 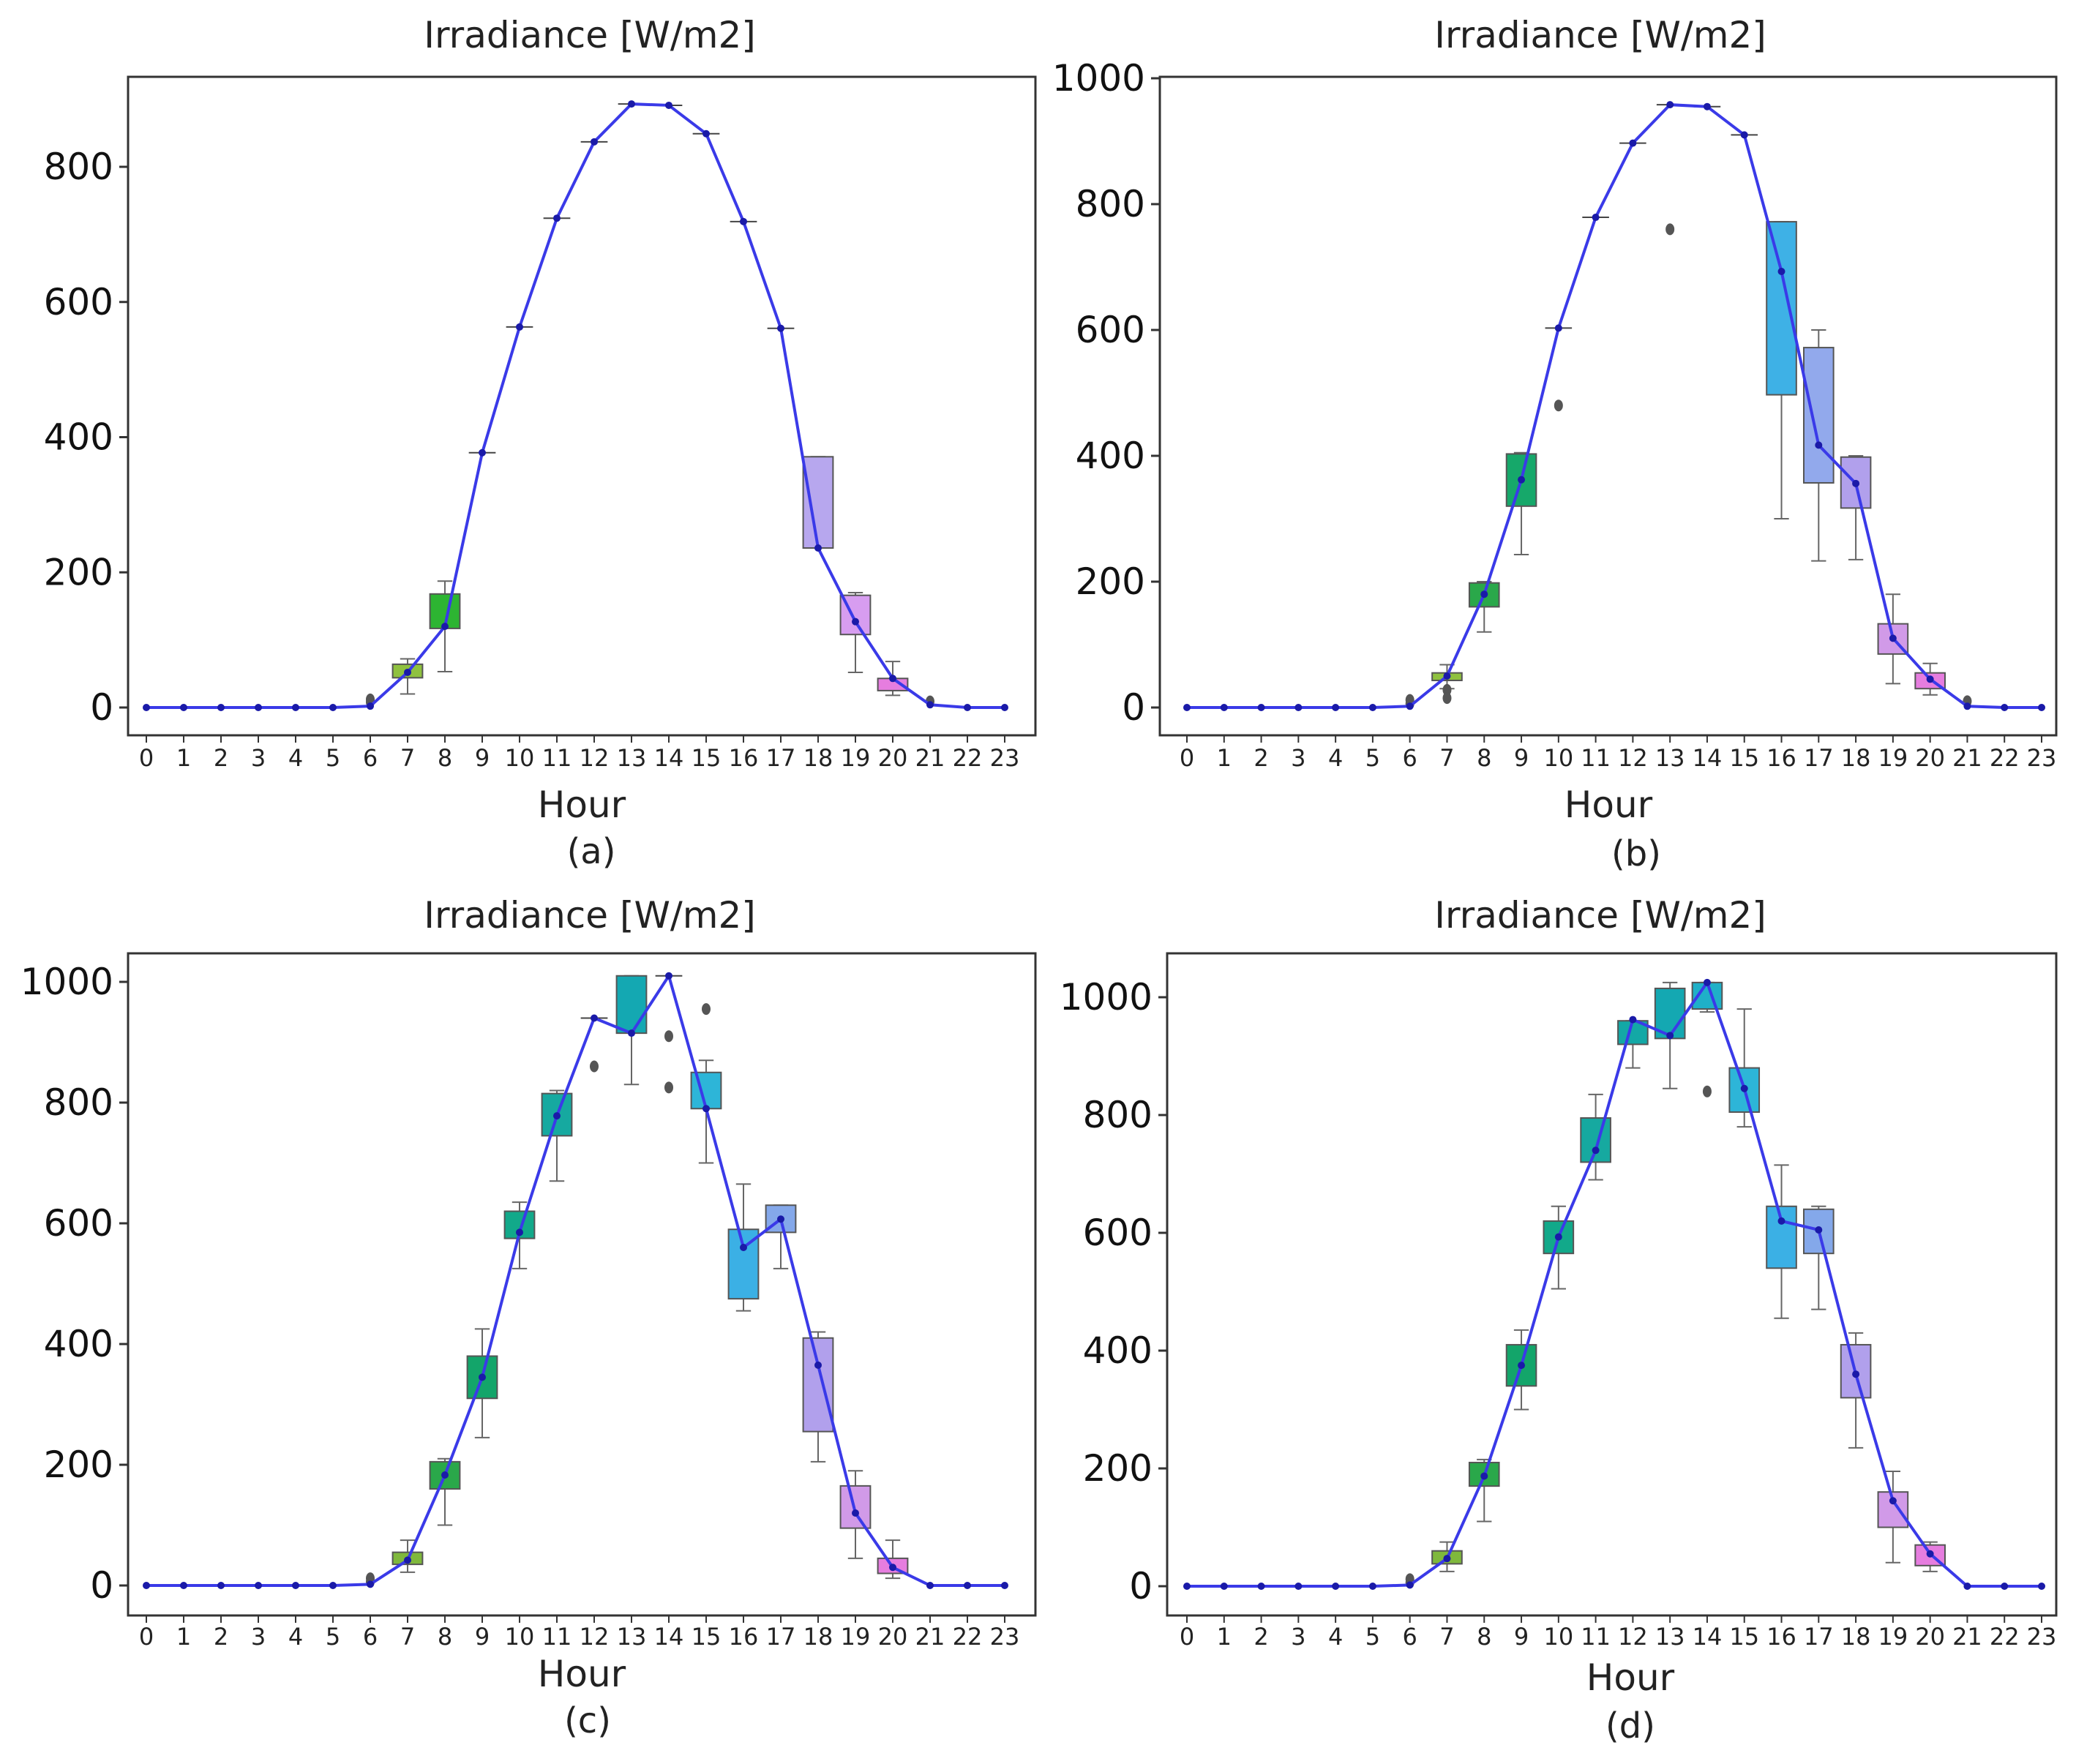 What do you see at coordinates (2042, 1637) in the screenshot?
I see `panel-d-xtick-label-23: 23` at bounding box center [2042, 1637].